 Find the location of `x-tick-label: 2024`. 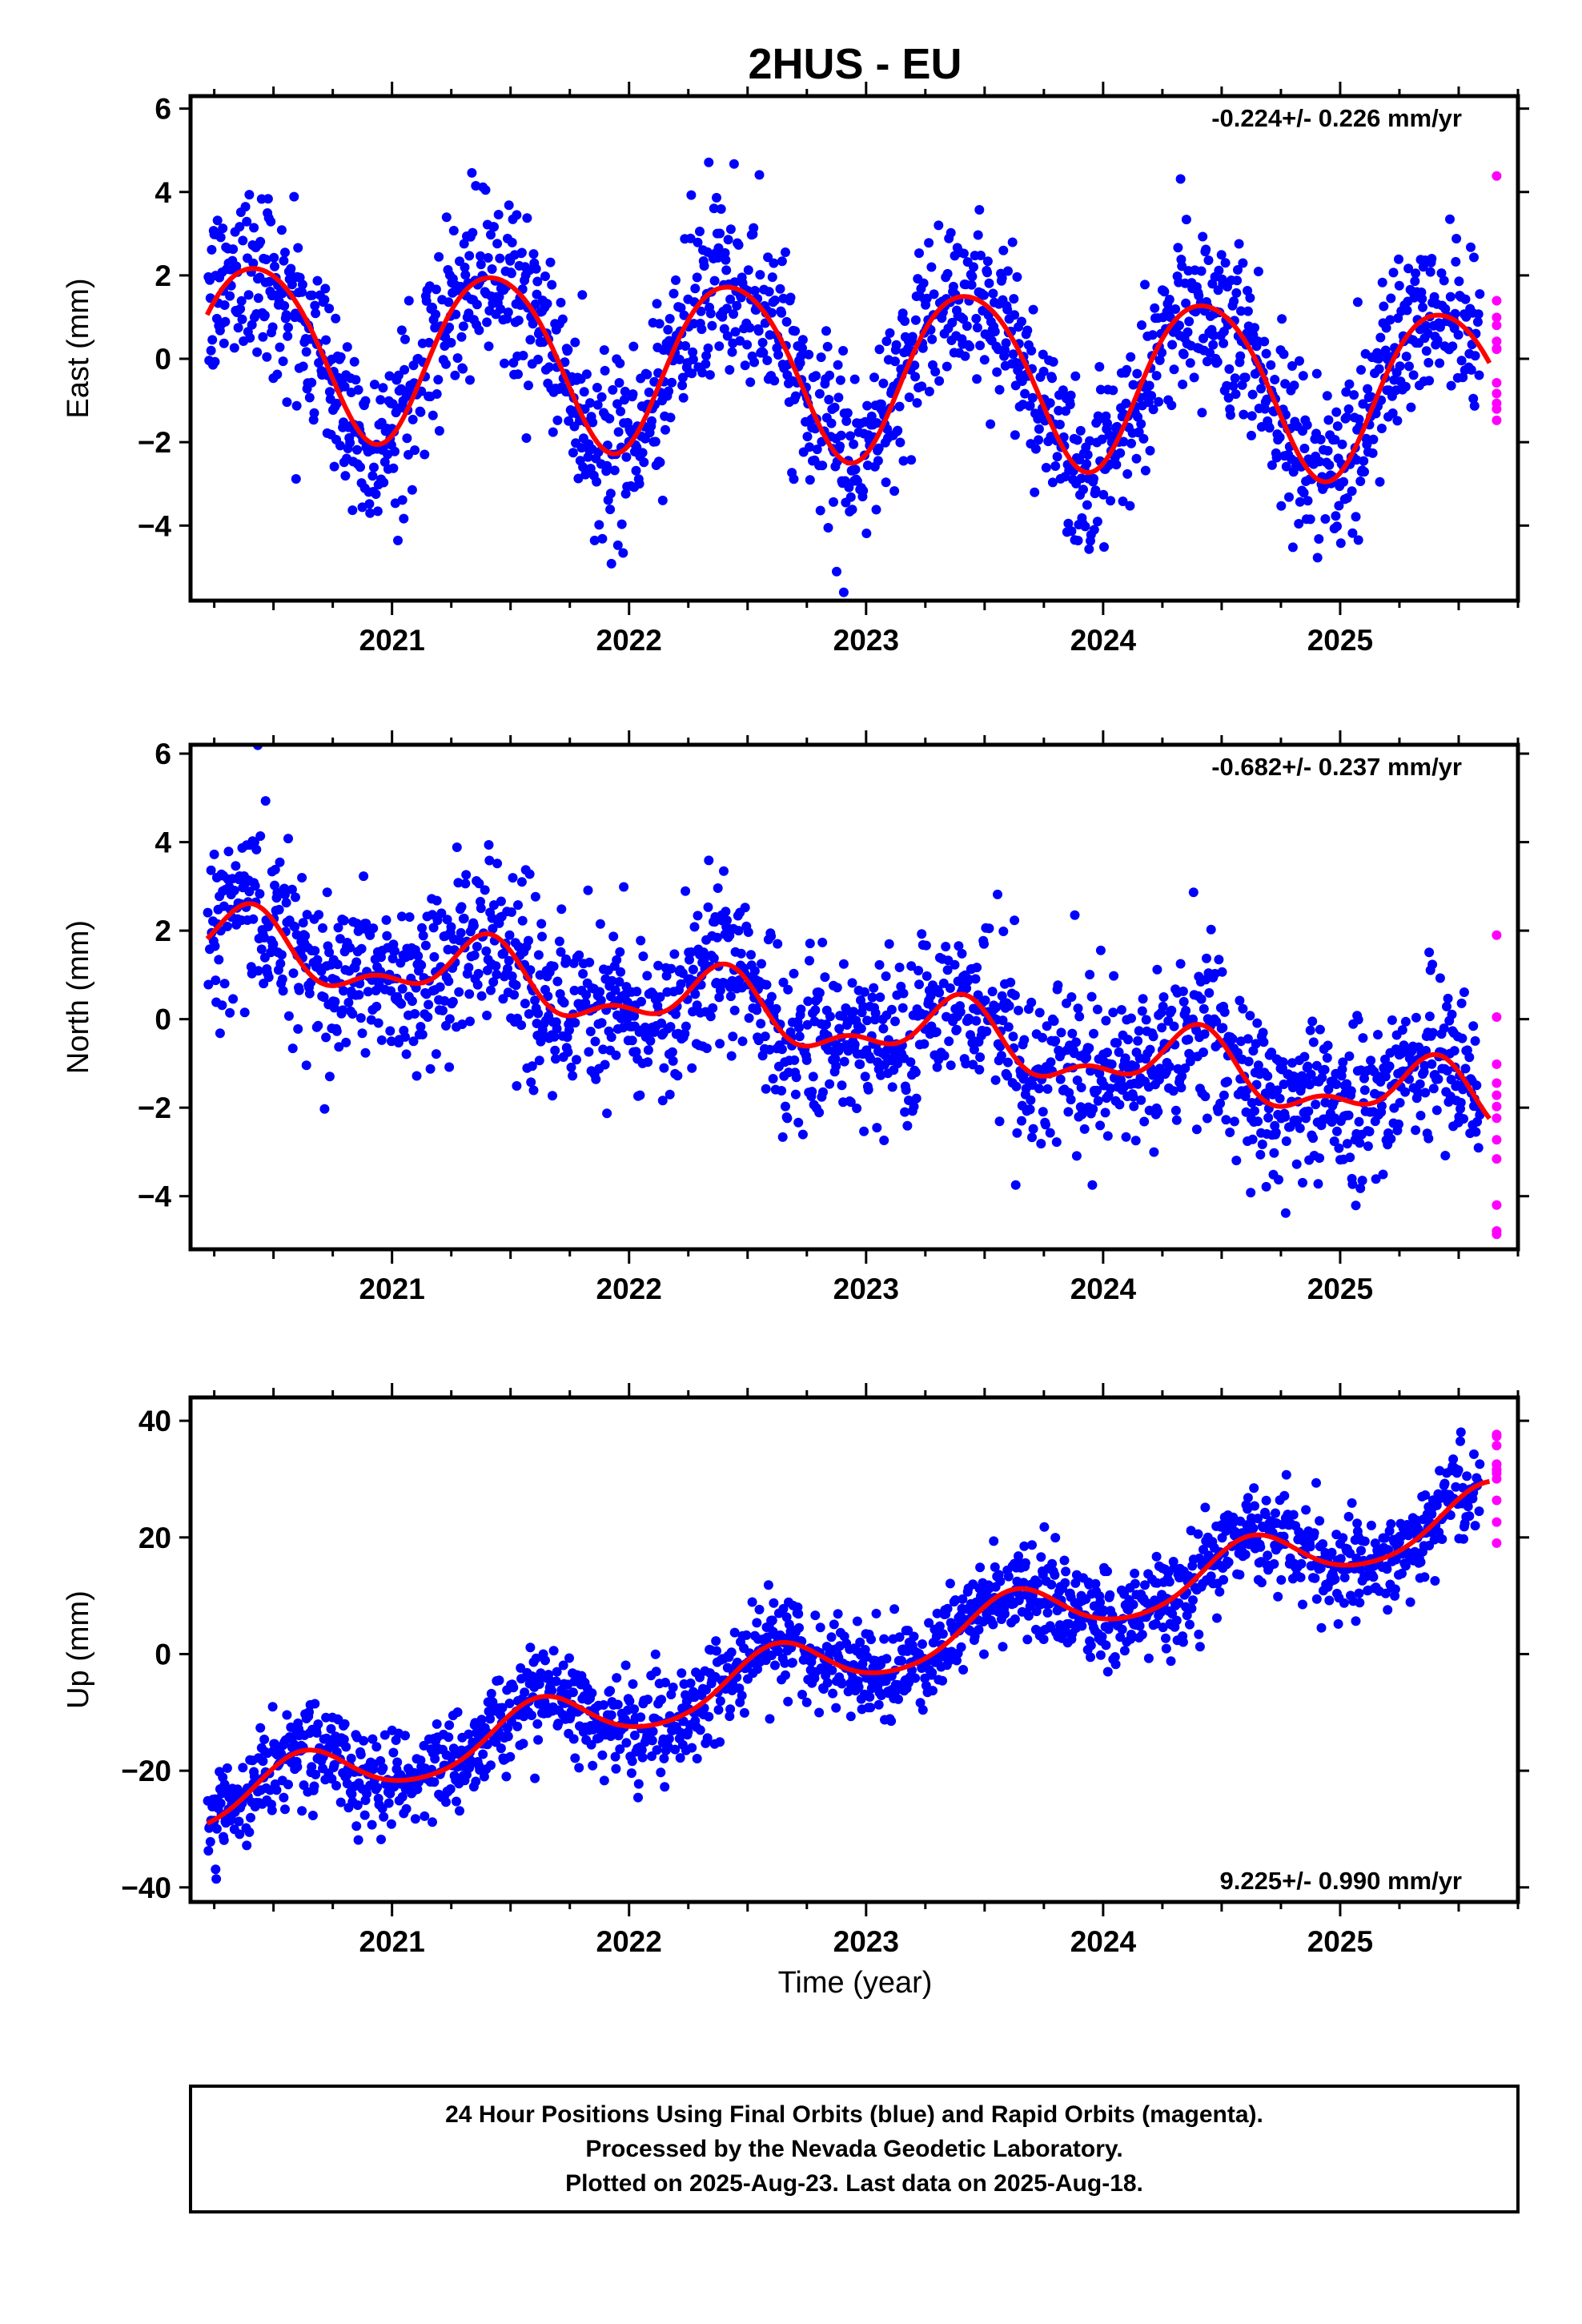

x-tick-label: 2024 is located at coordinates (1103, 640).